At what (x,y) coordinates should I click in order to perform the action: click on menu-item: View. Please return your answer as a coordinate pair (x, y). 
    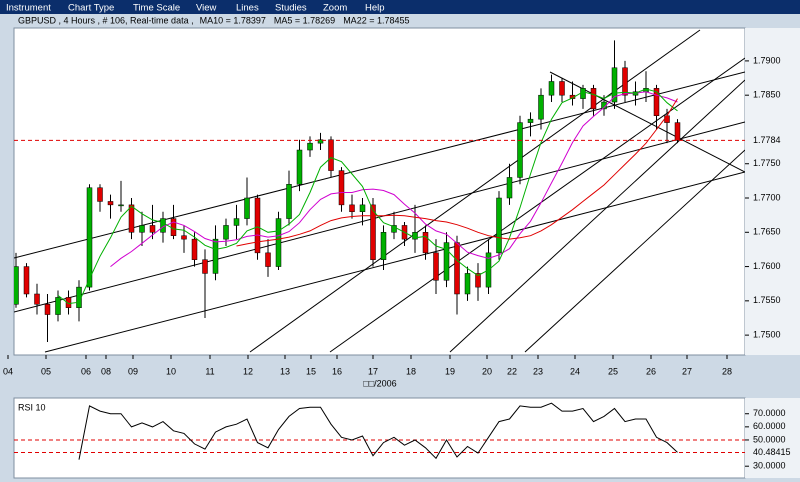
    Looking at the image, I should click on (206, 8).